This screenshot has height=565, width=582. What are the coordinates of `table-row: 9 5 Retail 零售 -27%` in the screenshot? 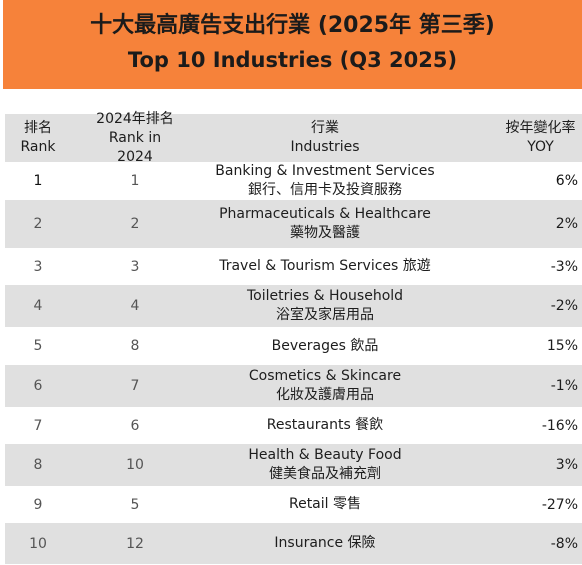 It's located at (293, 504).